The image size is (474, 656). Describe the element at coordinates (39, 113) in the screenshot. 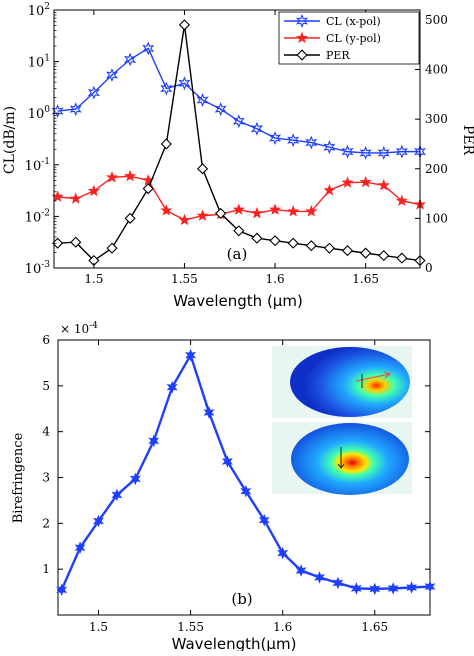

I see `y-tick-label: 10⁰` at that location.